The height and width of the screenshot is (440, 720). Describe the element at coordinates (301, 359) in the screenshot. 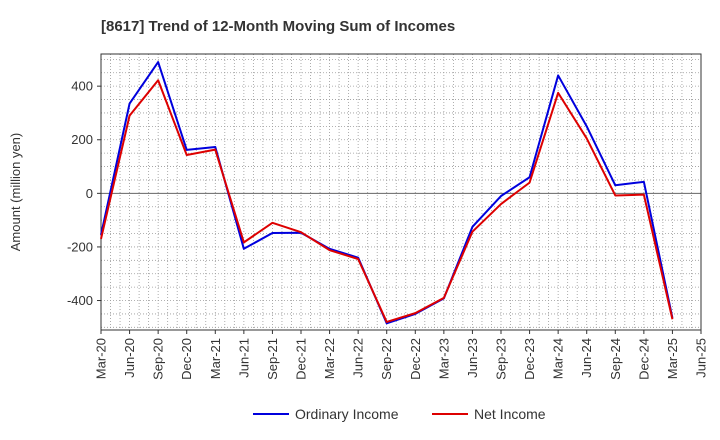

I see `x-tick-label: Dec-21` at that location.